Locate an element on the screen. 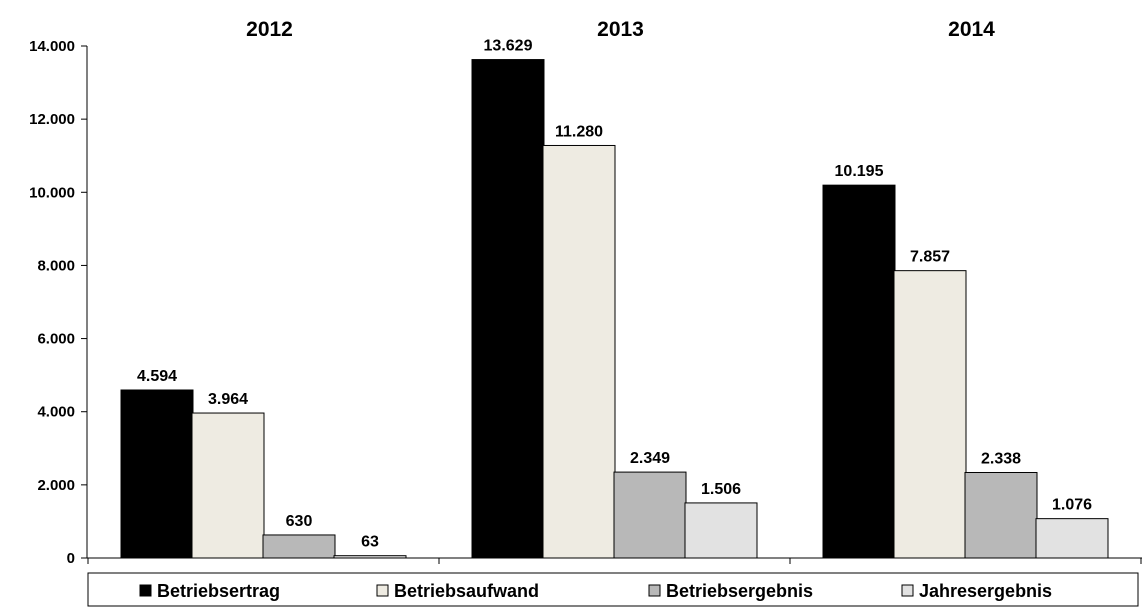 The image size is (1142, 607). data-label: 13.629 is located at coordinates (508, 46).